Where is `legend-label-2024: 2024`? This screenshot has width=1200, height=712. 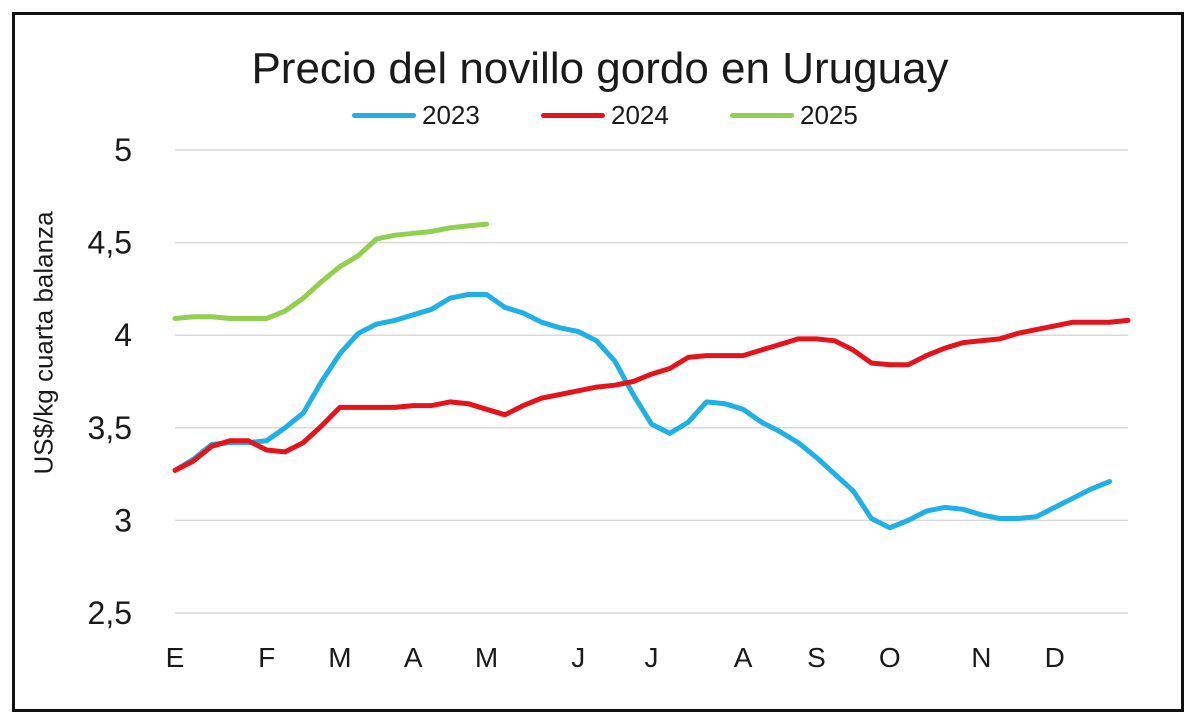
legend-label-2024: 2024 is located at coordinates (640, 115).